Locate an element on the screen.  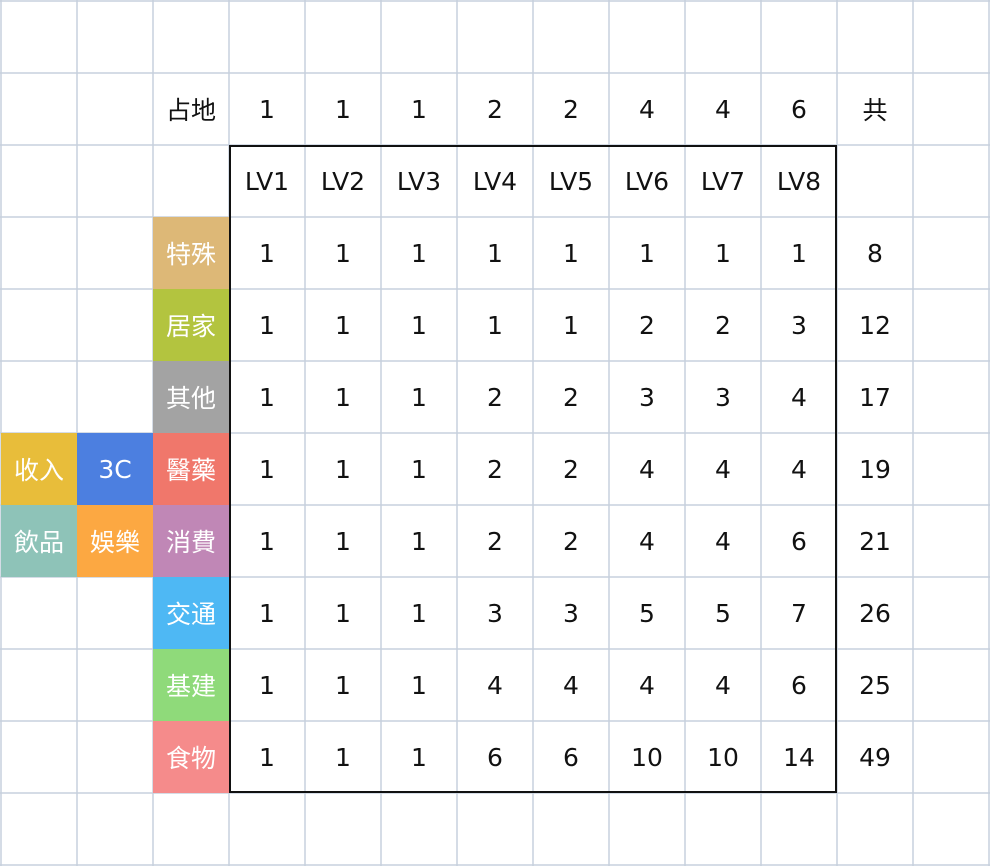
side-tag: 娛樂 is located at coordinates (115, 541).